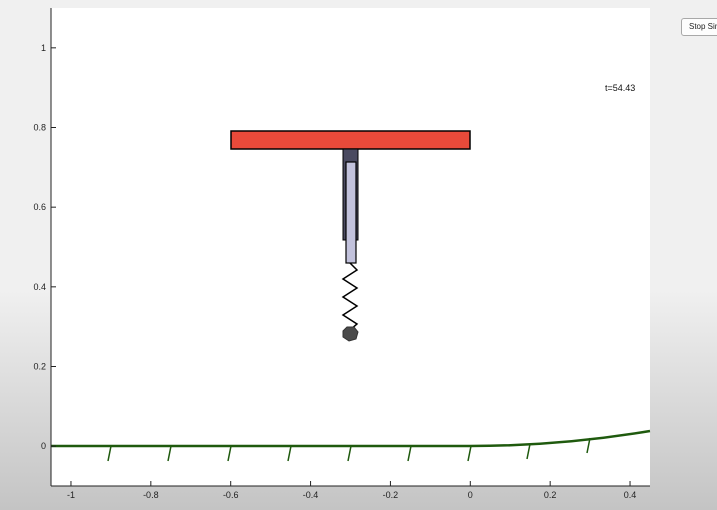 The height and width of the screenshot is (510, 717). What do you see at coordinates (71, 495) in the screenshot?
I see `x-tick-label: -1` at bounding box center [71, 495].